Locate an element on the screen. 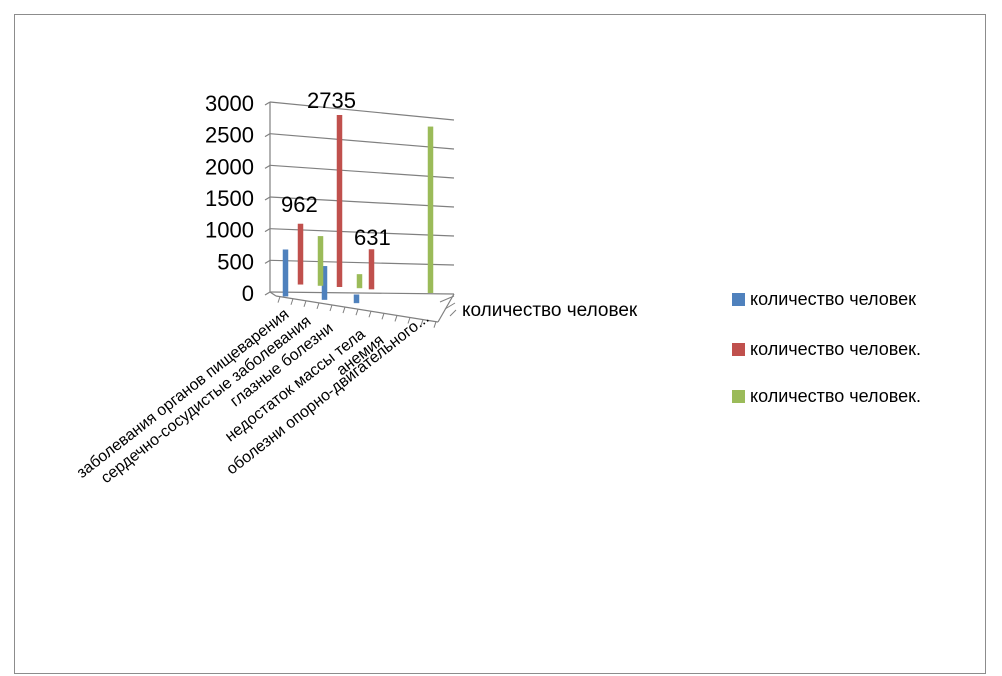  data-label: 962 is located at coordinates (299, 204).